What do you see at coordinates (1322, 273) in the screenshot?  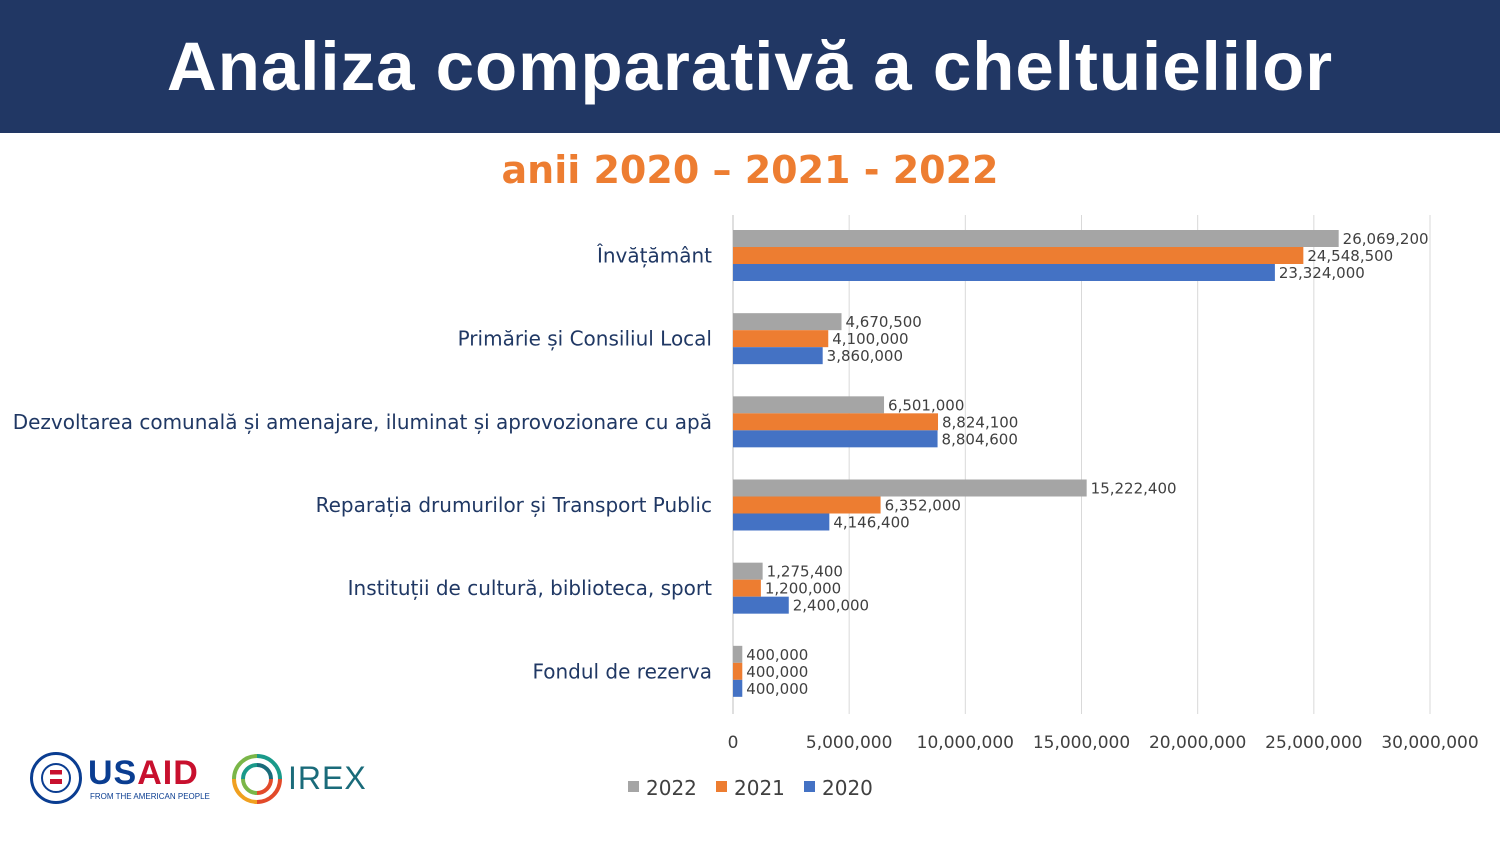 I see `data-label: 23,324,000` at bounding box center [1322, 273].